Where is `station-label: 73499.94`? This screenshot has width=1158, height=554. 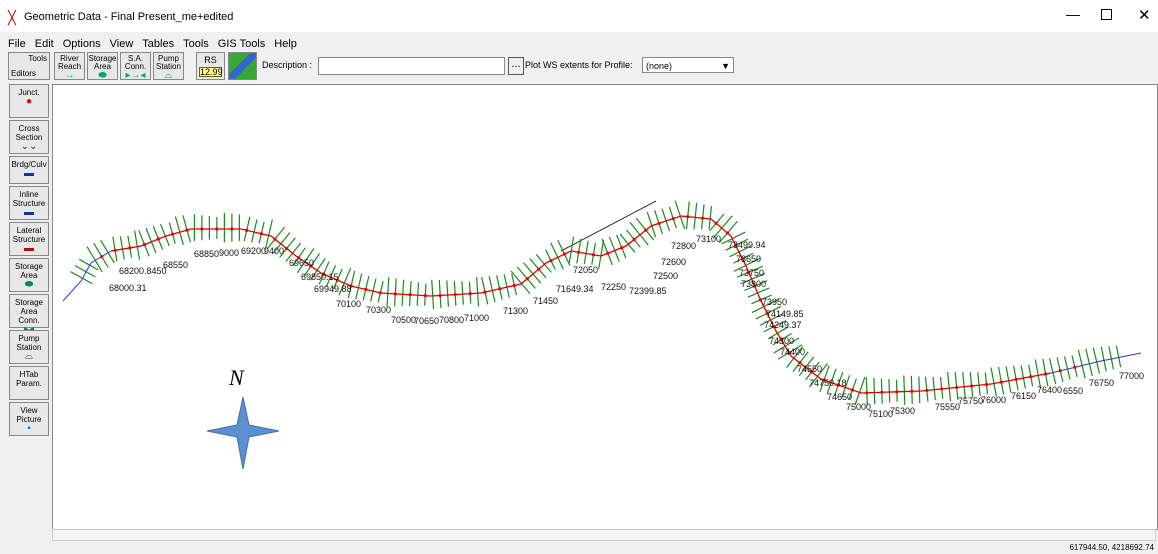
station-label: 73499.94 is located at coordinates (747, 245).